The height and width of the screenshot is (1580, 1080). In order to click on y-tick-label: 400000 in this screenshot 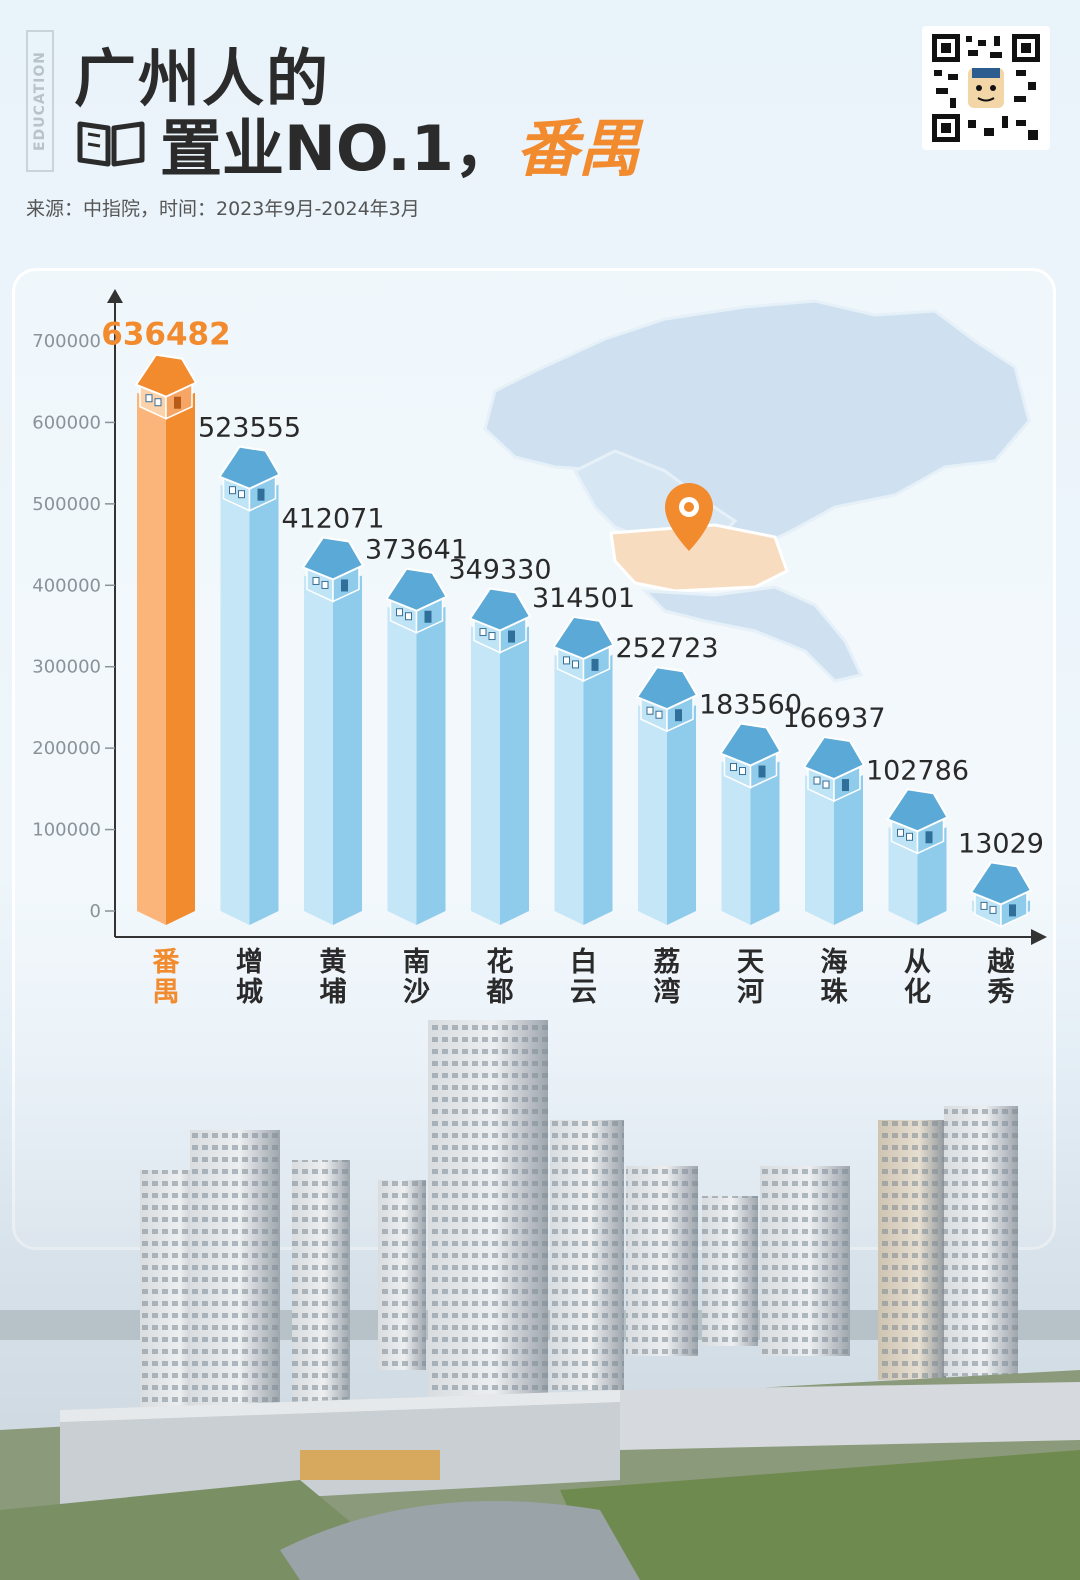, I will do `click(66, 585)`.